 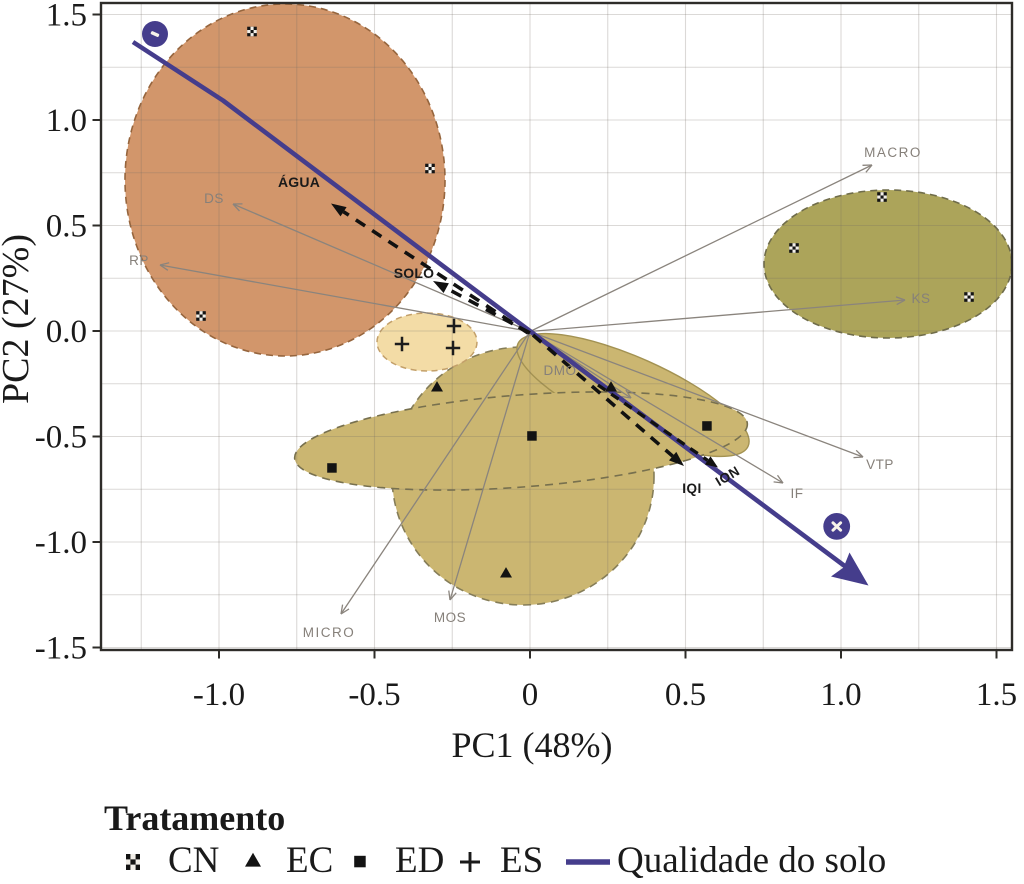 I want to click on svg-text: ÁGUA, so click(x=299, y=182).